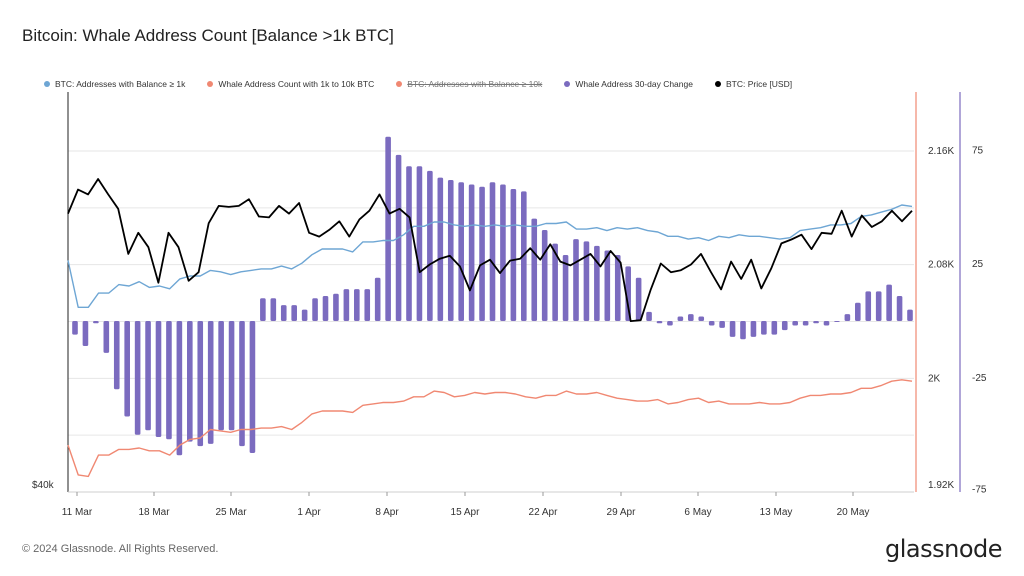 This screenshot has width=1024, height=576. What do you see at coordinates (941, 151) in the screenshot?
I see `y-right-tick-label: 2.16K` at bounding box center [941, 151].